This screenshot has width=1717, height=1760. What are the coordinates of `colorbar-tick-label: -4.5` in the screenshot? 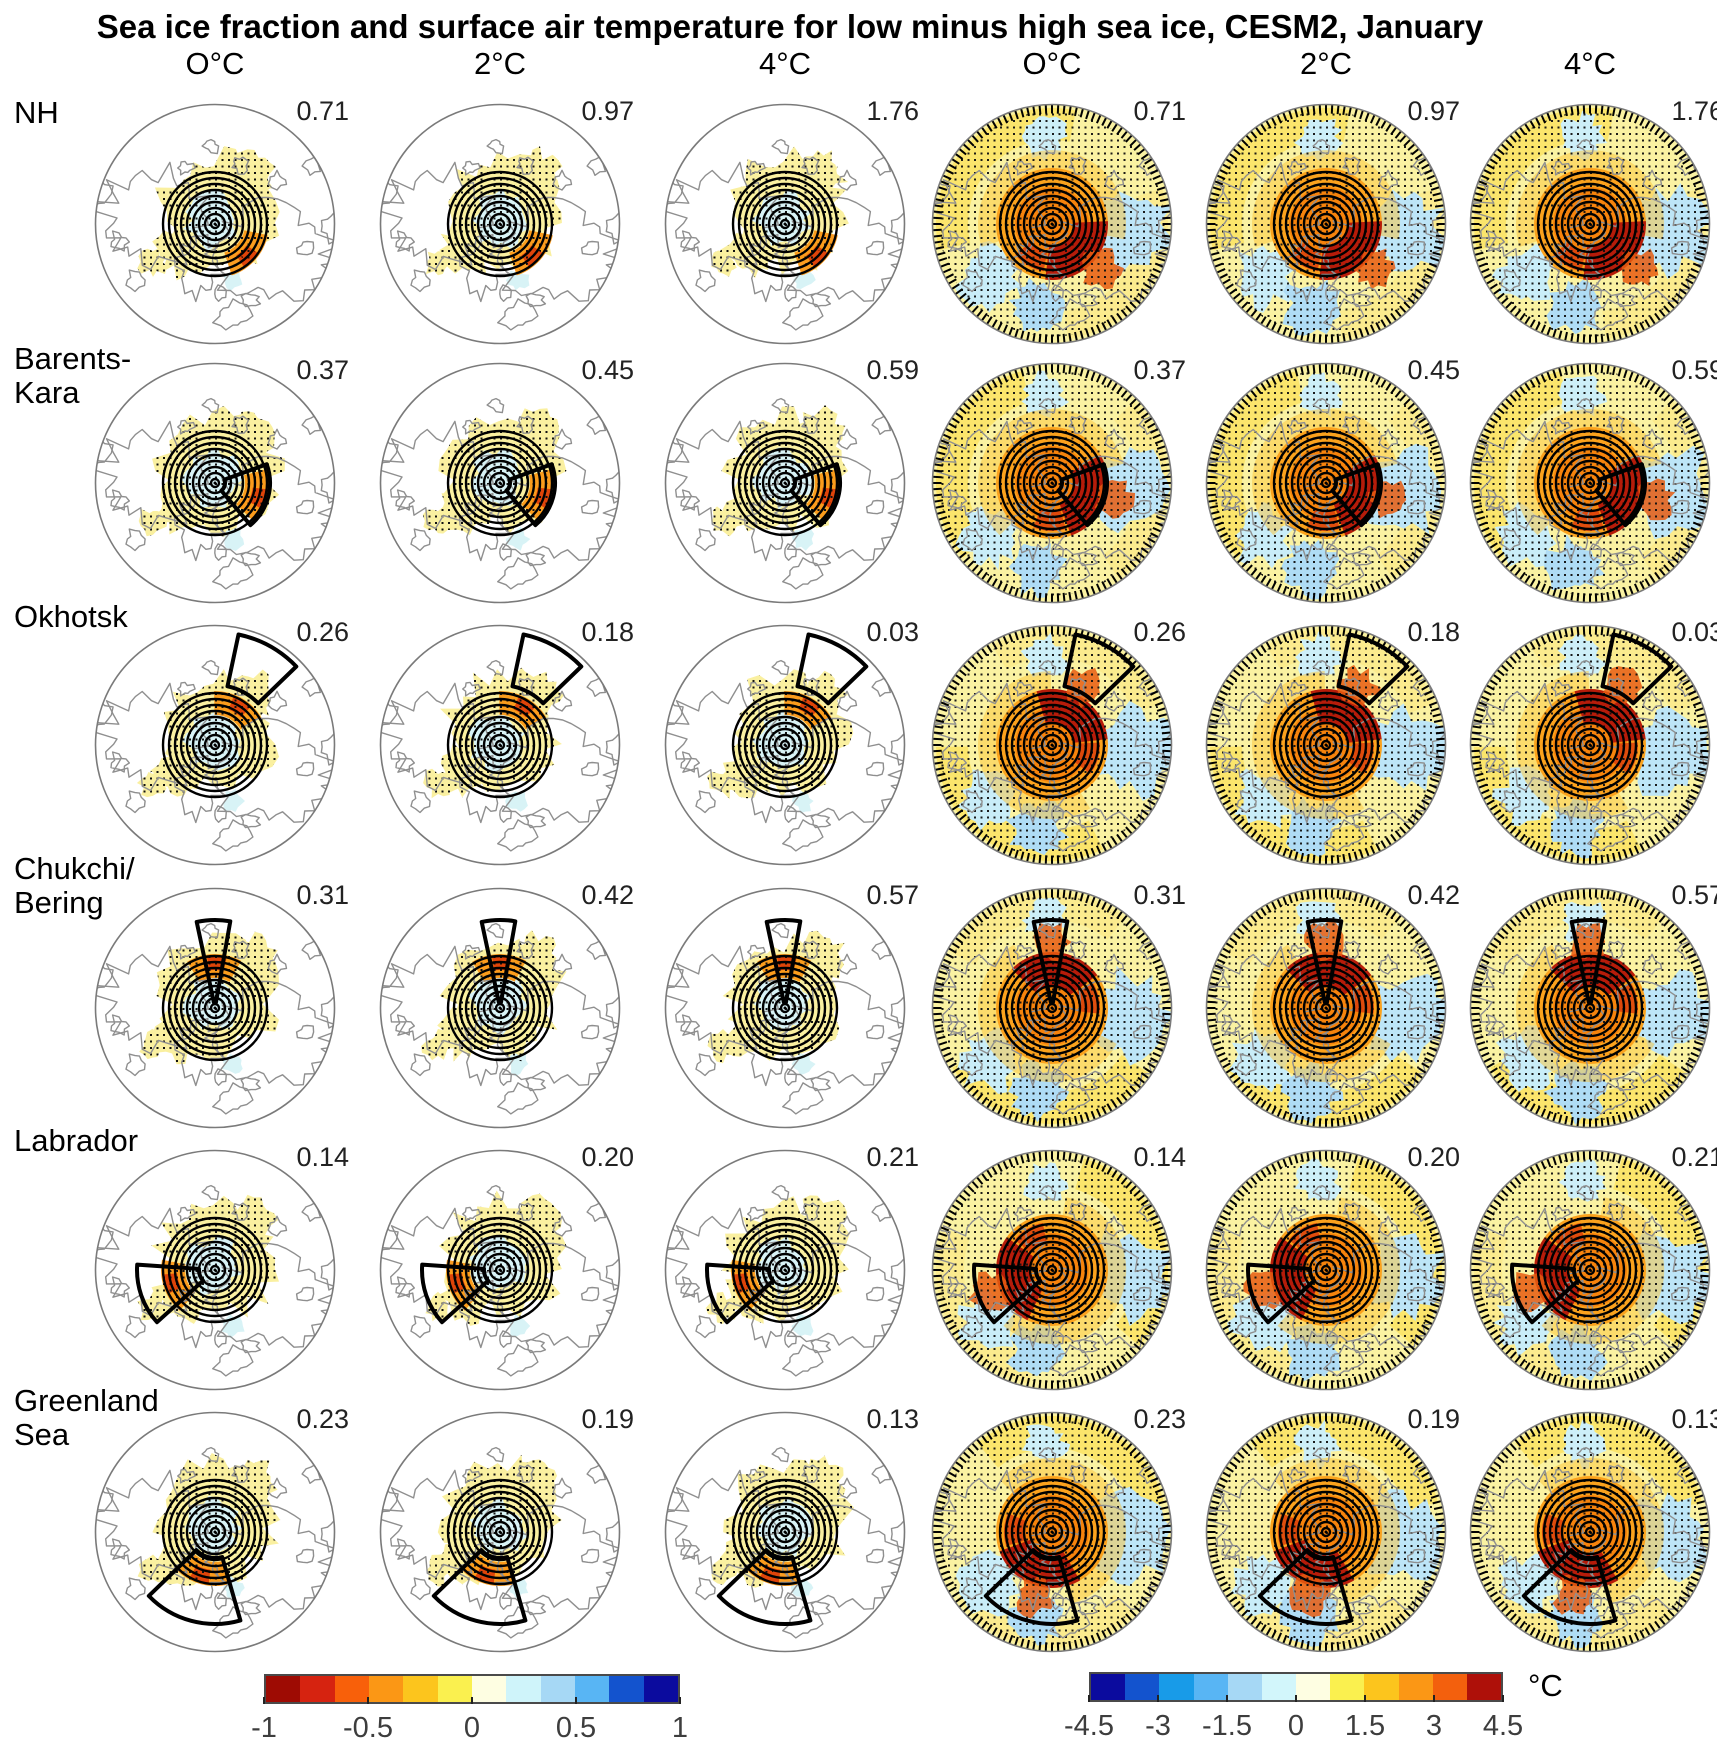 It's located at (1089, 1726).